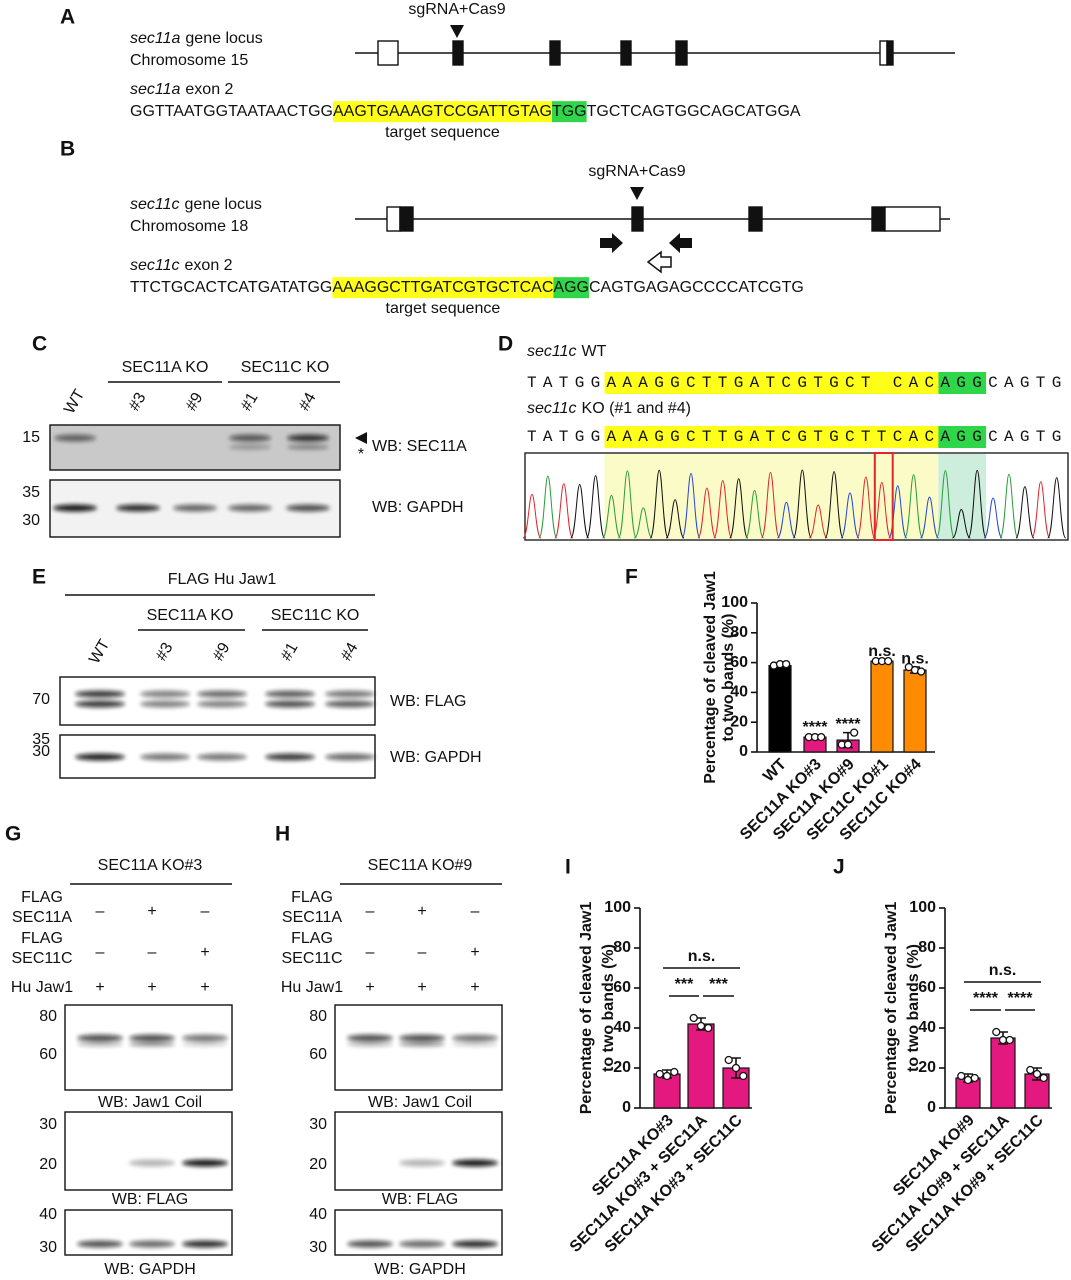  Describe the element at coordinates (99, 652) in the screenshot. I see `lane-label: WT` at that location.